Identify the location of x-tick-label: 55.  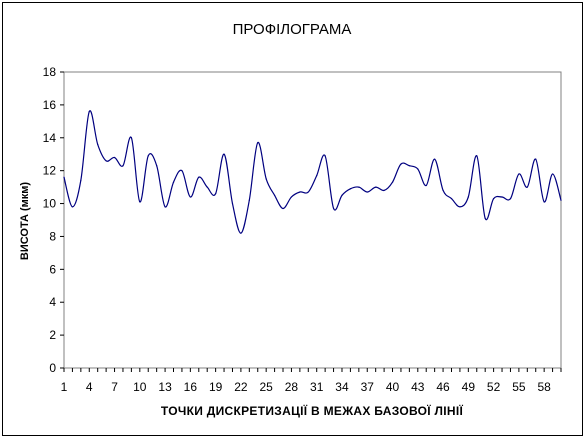
(519, 387).